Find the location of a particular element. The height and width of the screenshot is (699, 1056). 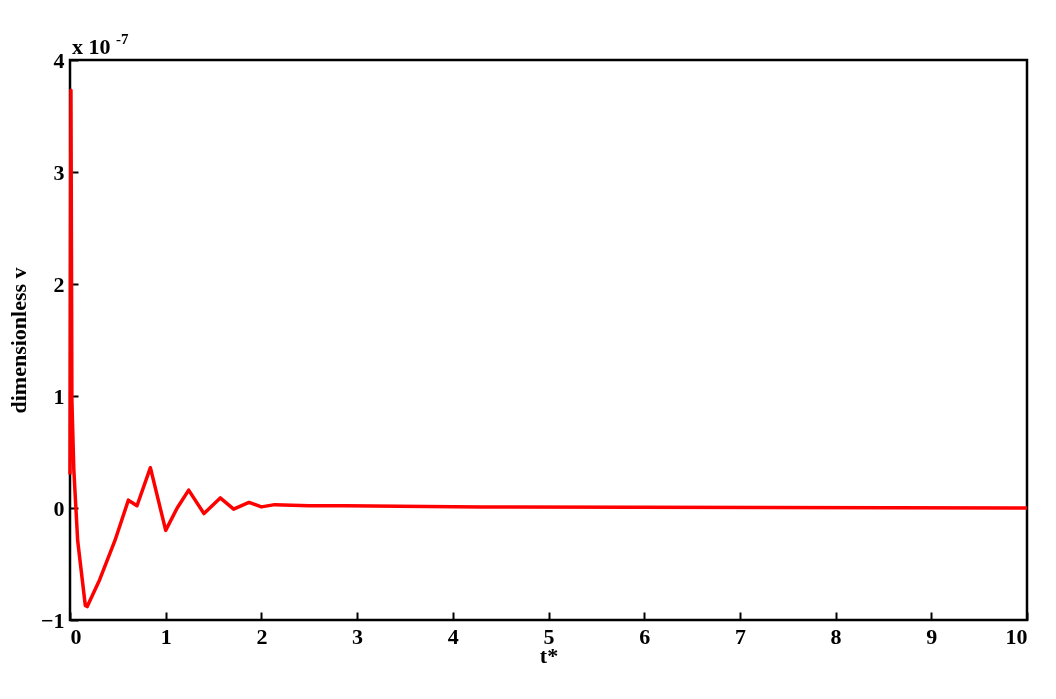

x-tick-label: 10 is located at coordinates (1016, 636).